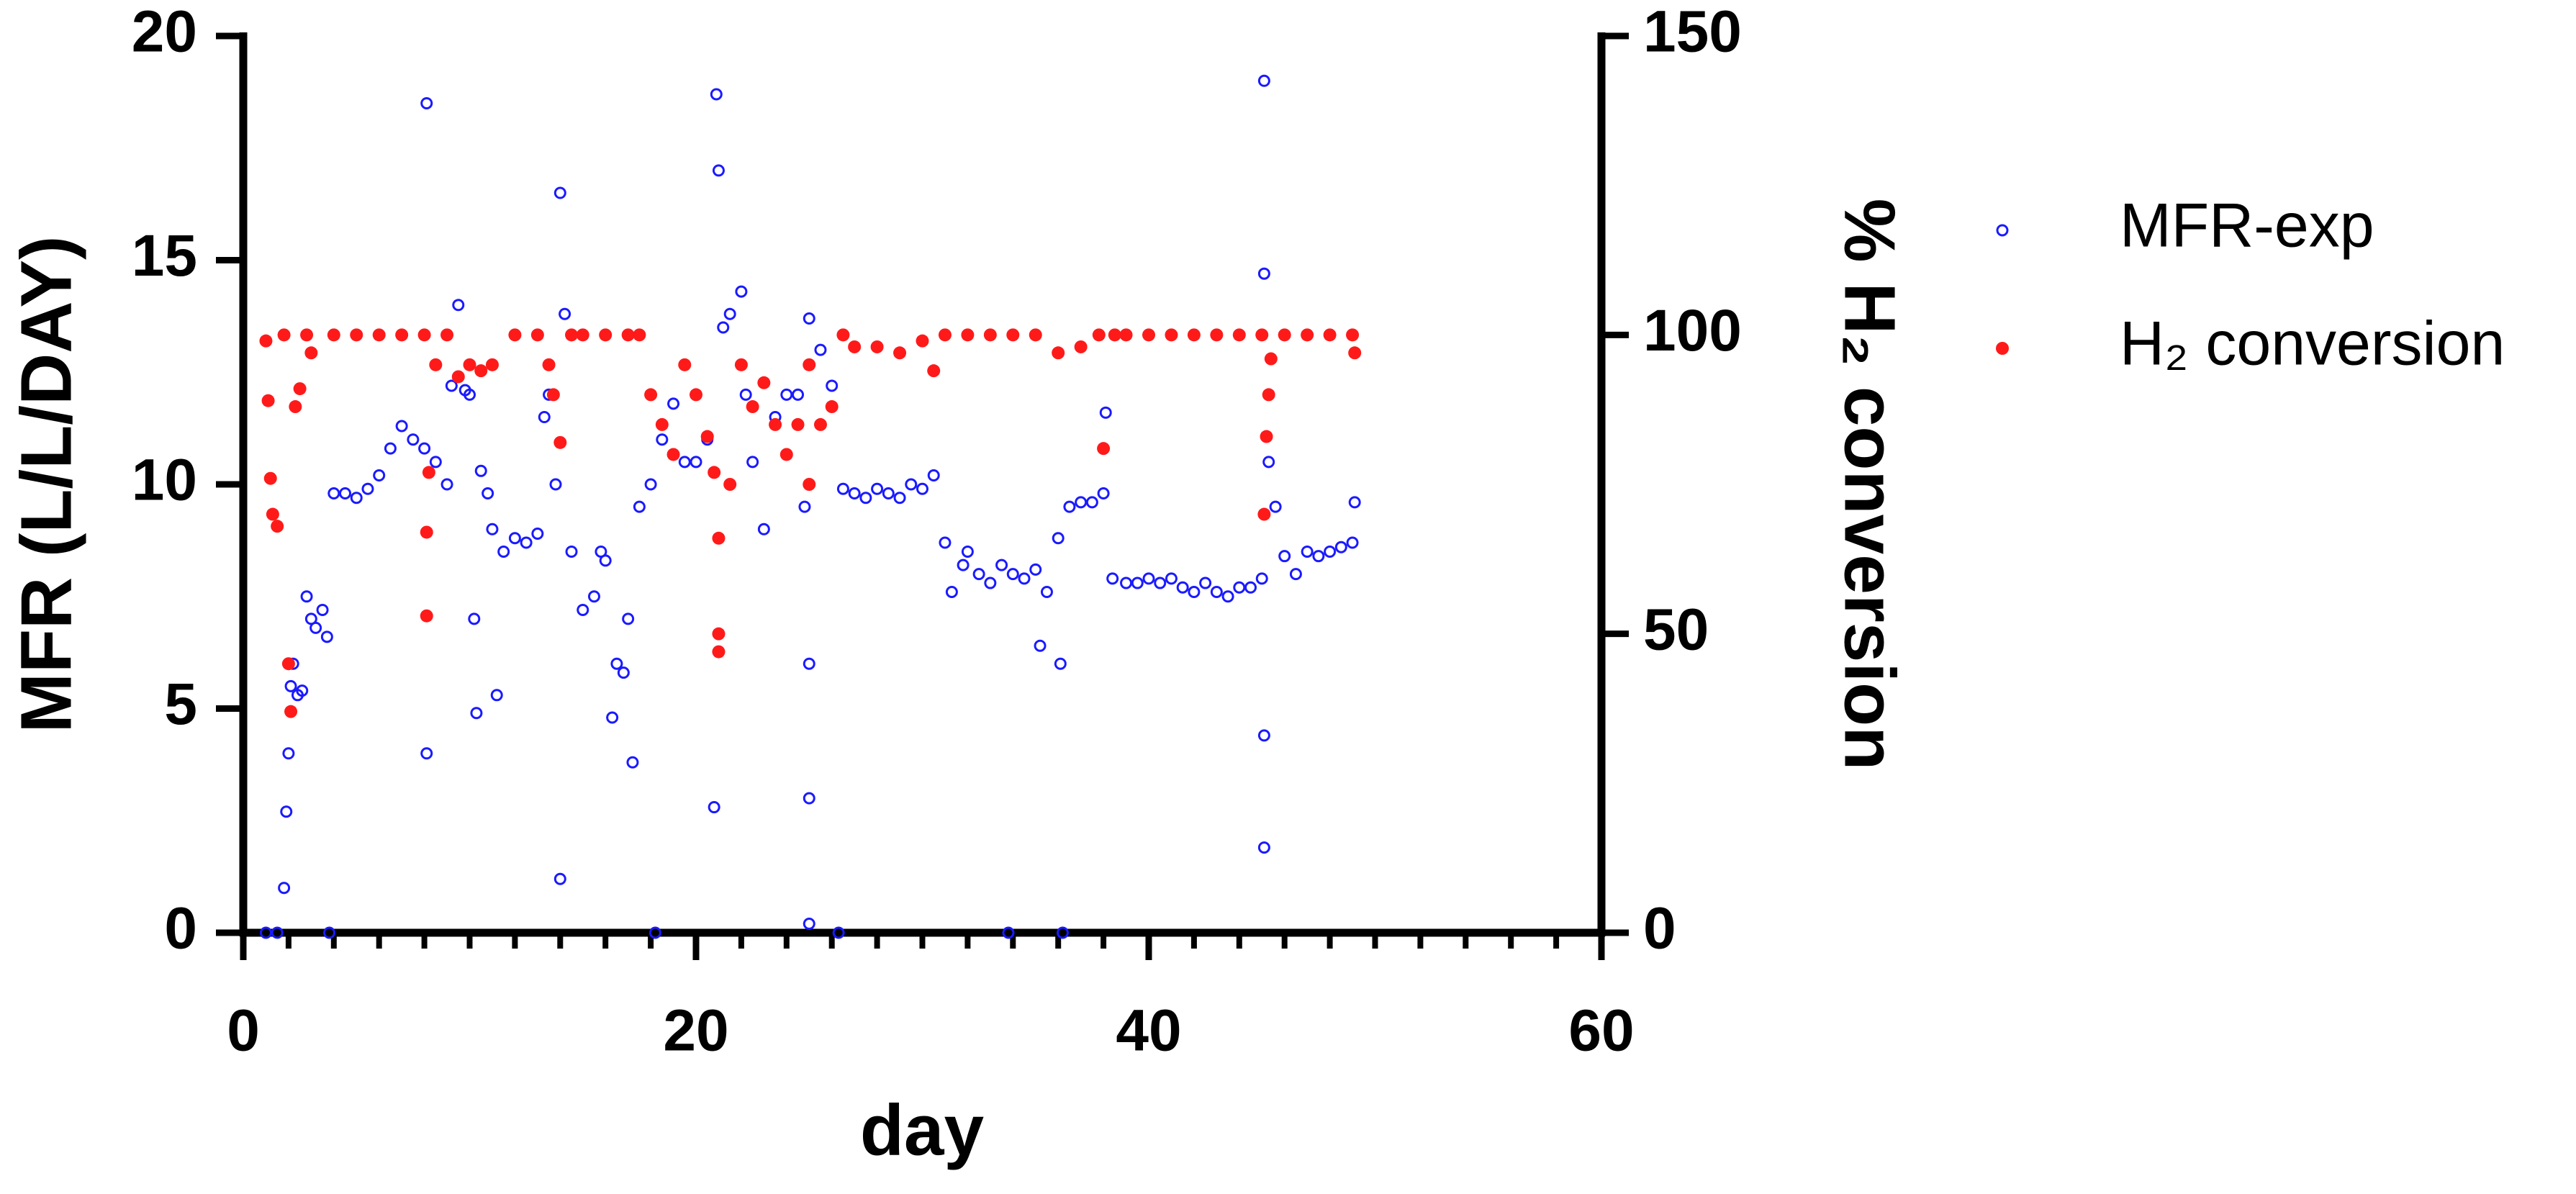 This screenshot has width=2576, height=1194. I want to click on x-tick-label: 20, so click(695, 1031).